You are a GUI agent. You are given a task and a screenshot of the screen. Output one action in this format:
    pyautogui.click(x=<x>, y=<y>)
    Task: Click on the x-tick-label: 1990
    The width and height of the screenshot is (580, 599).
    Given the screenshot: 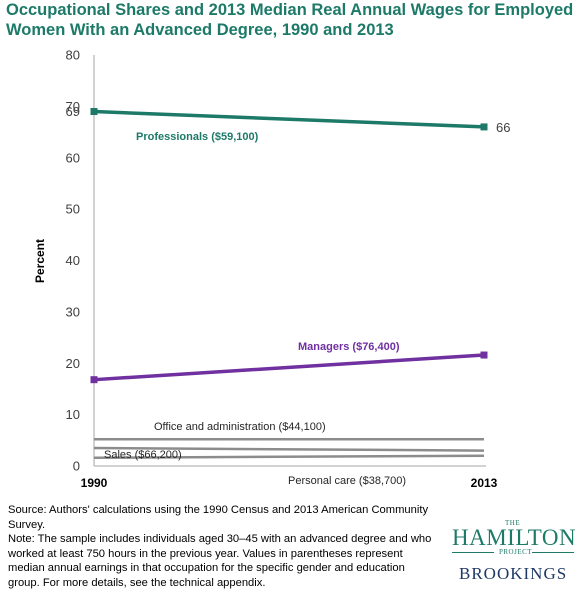 What is the action you would take?
    pyautogui.click(x=94, y=483)
    